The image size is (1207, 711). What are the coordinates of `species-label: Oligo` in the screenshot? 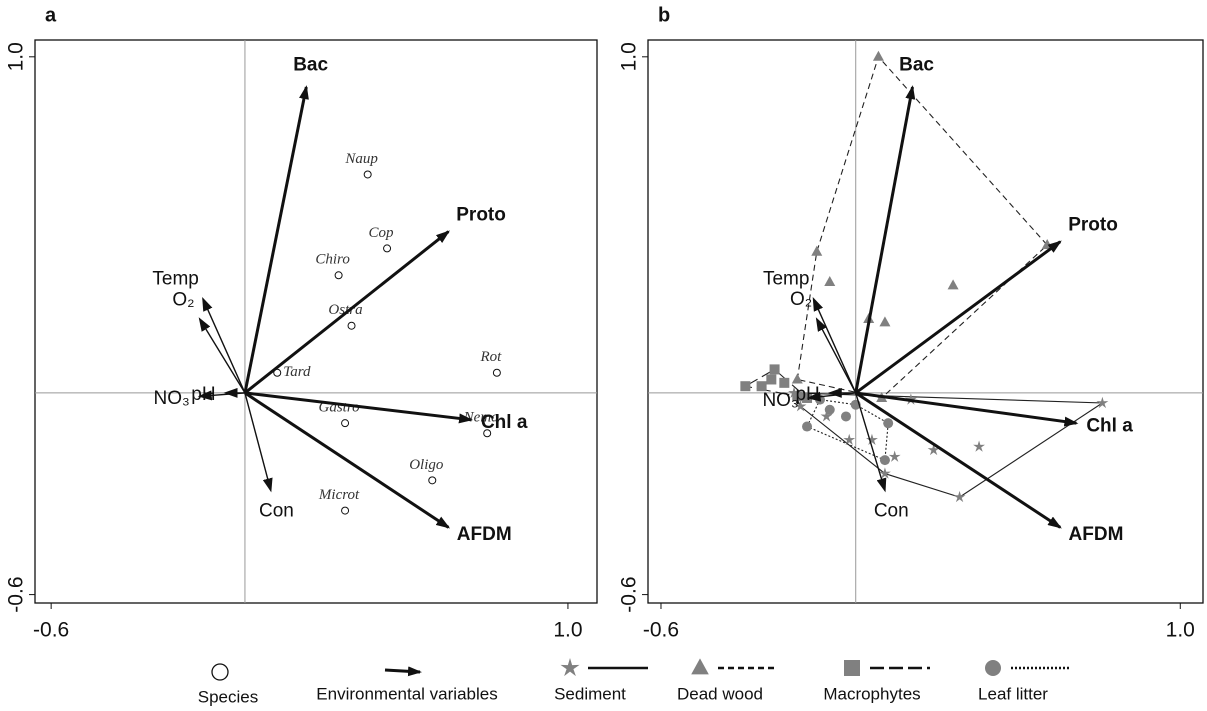 It's located at (426, 465).